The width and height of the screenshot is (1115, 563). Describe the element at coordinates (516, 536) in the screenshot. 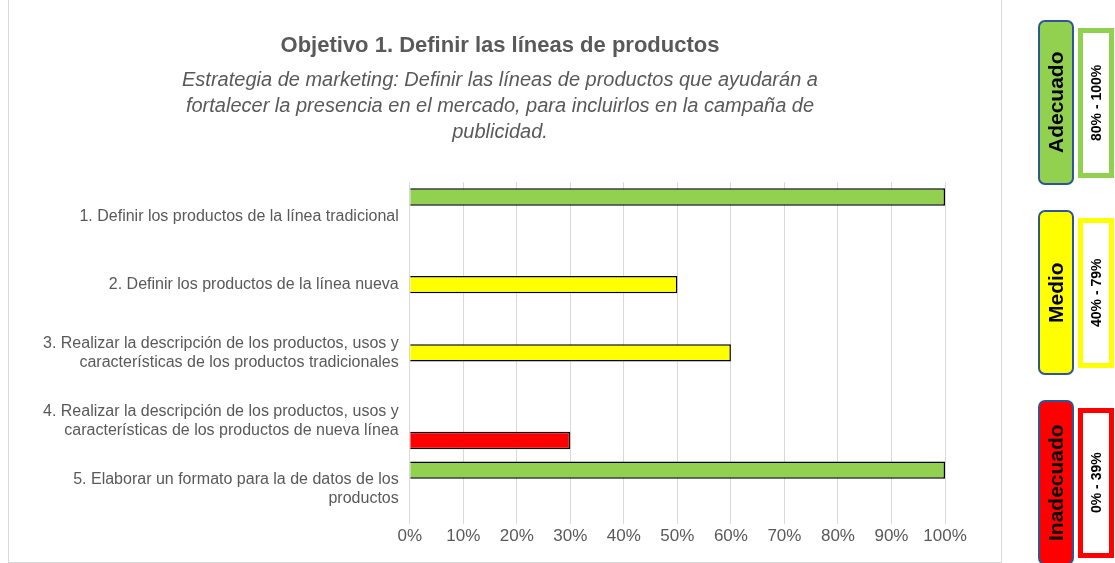

I see `x-tick-label: 20%` at that location.